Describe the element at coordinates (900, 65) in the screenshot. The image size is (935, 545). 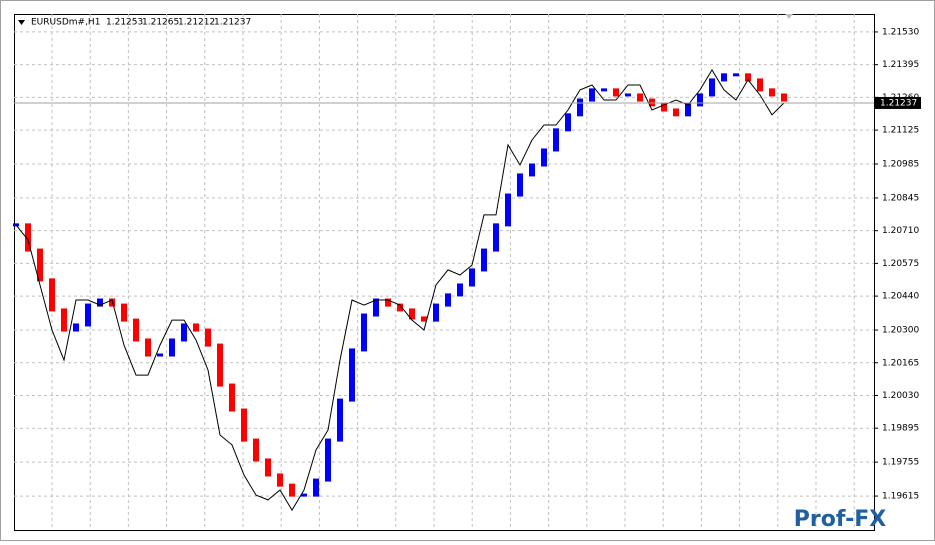
I see `y-tick-label: 1.21395` at that location.